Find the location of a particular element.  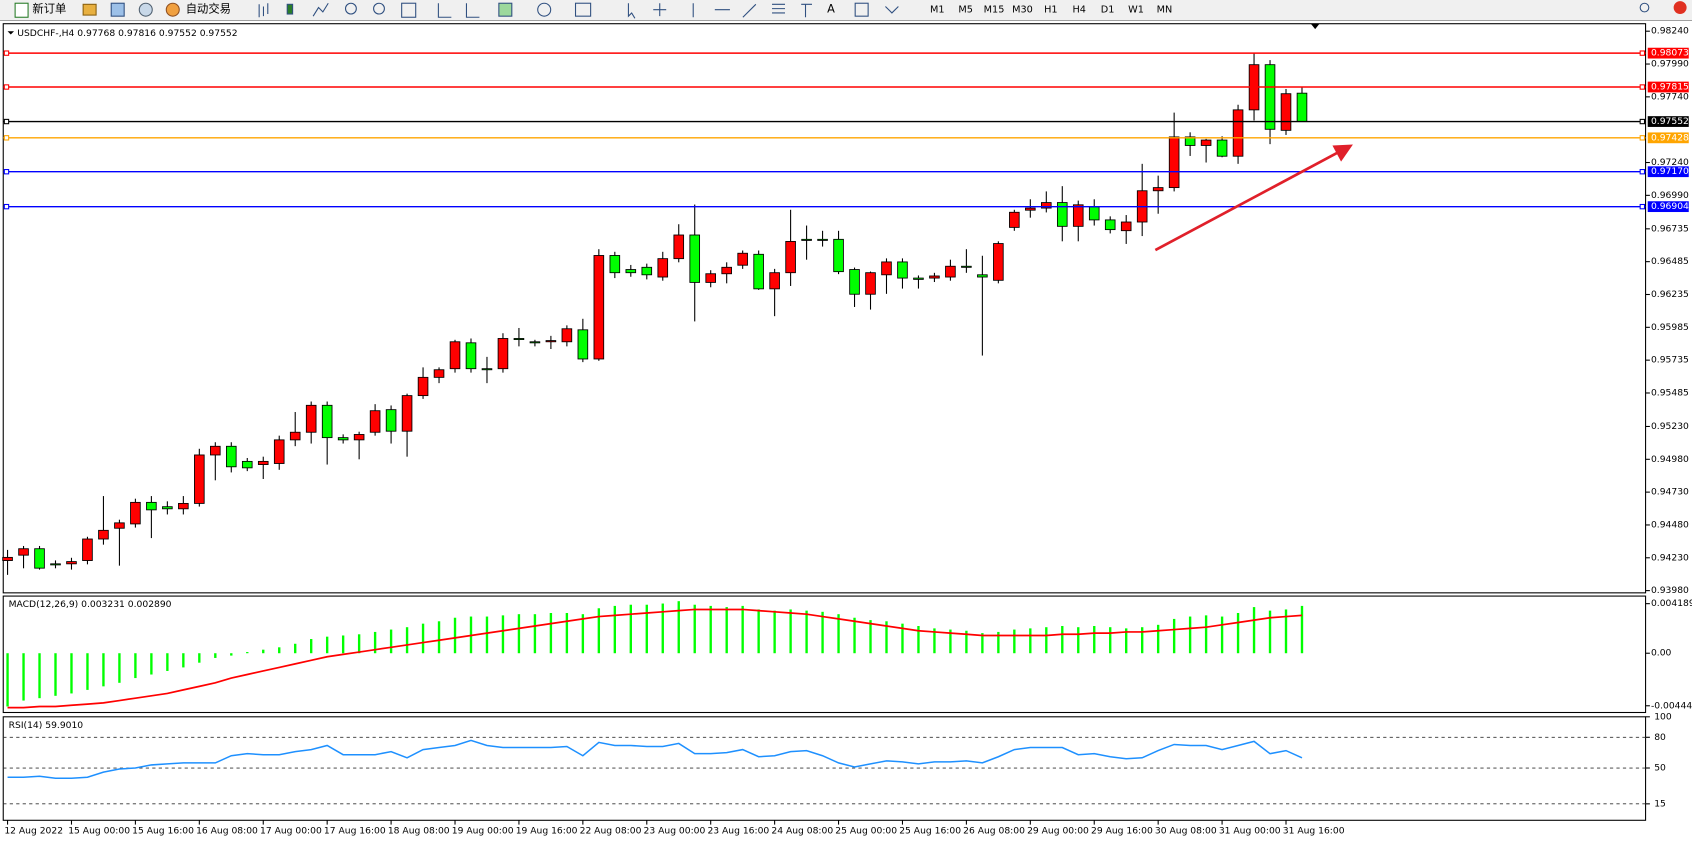

tile is located at coordinates (409, 10).